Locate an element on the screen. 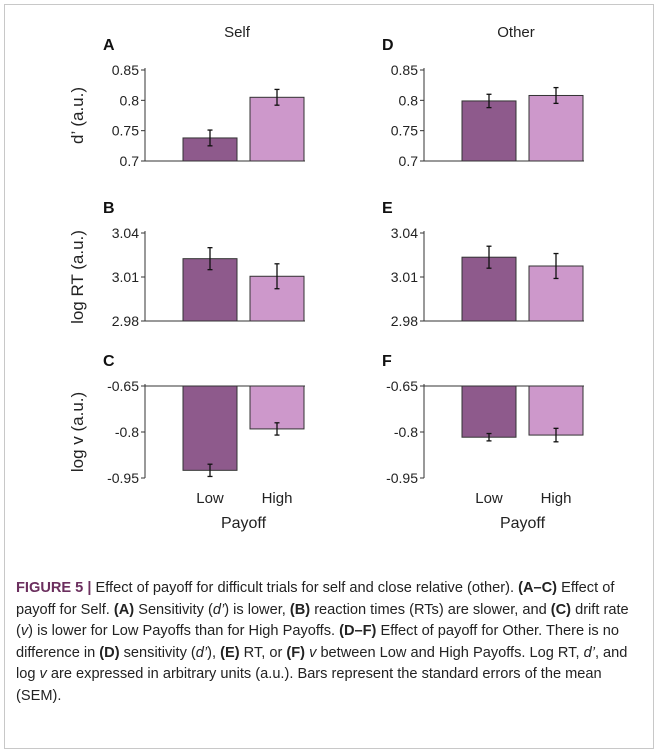  caption-text: reaction times (RTs) are slower, and is located at coordinates (430, 609).